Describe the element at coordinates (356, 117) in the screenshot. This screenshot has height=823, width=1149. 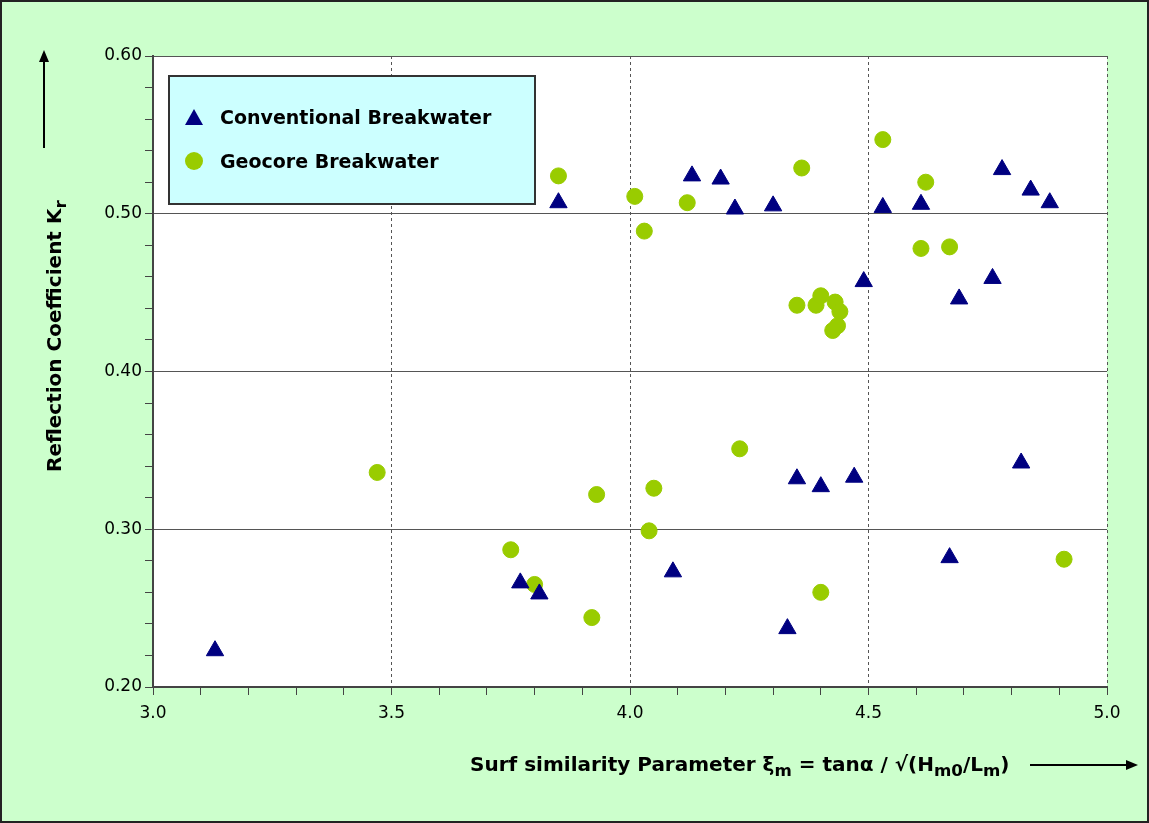
I see `legend-label: Conventional Breakwater` at that location.